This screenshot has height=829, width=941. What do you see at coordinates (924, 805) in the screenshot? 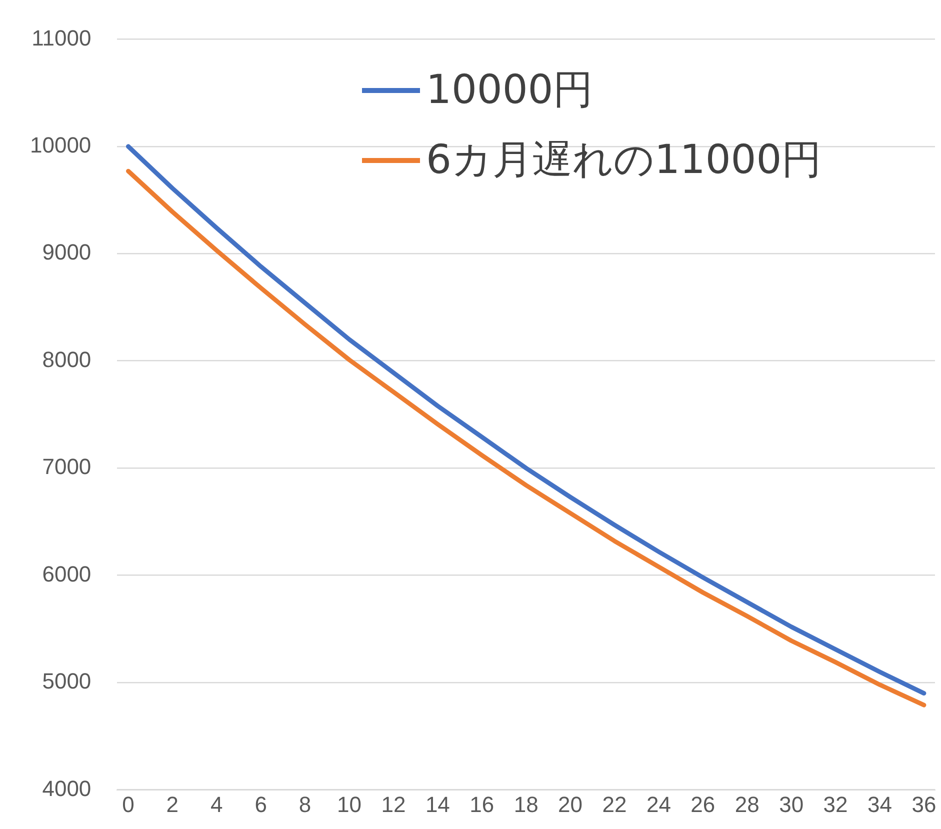
I see `x-tick-label: 36` at bounding box center [924, 805].